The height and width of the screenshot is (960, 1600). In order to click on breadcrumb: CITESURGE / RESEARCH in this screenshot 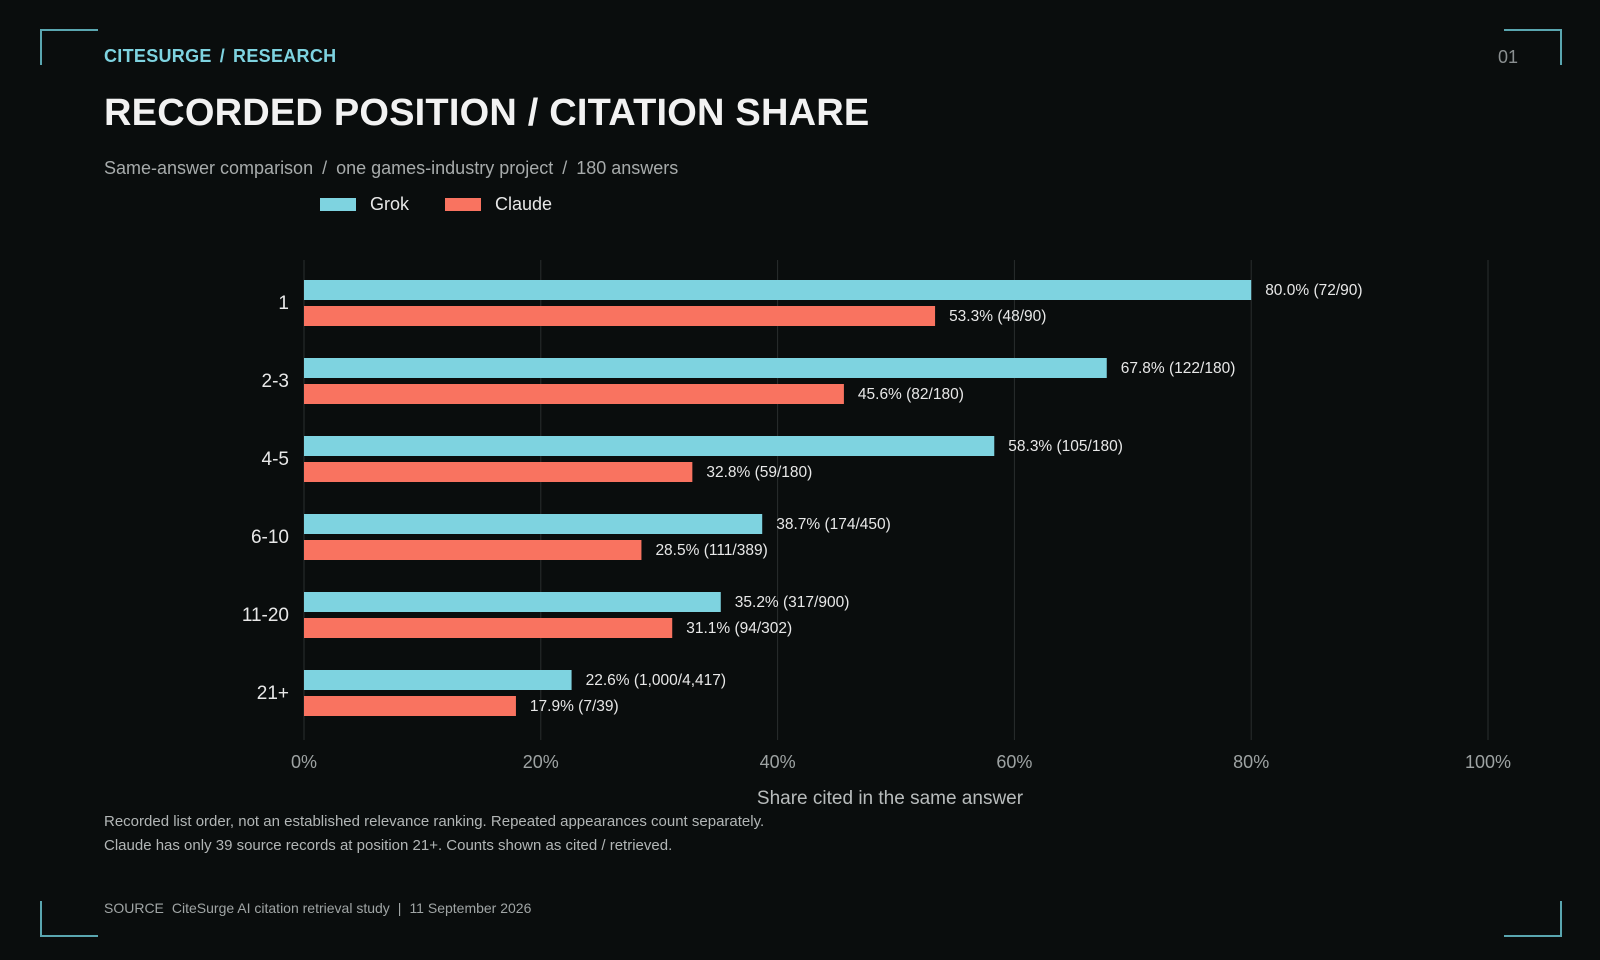, I will do `click(220, 56)`.